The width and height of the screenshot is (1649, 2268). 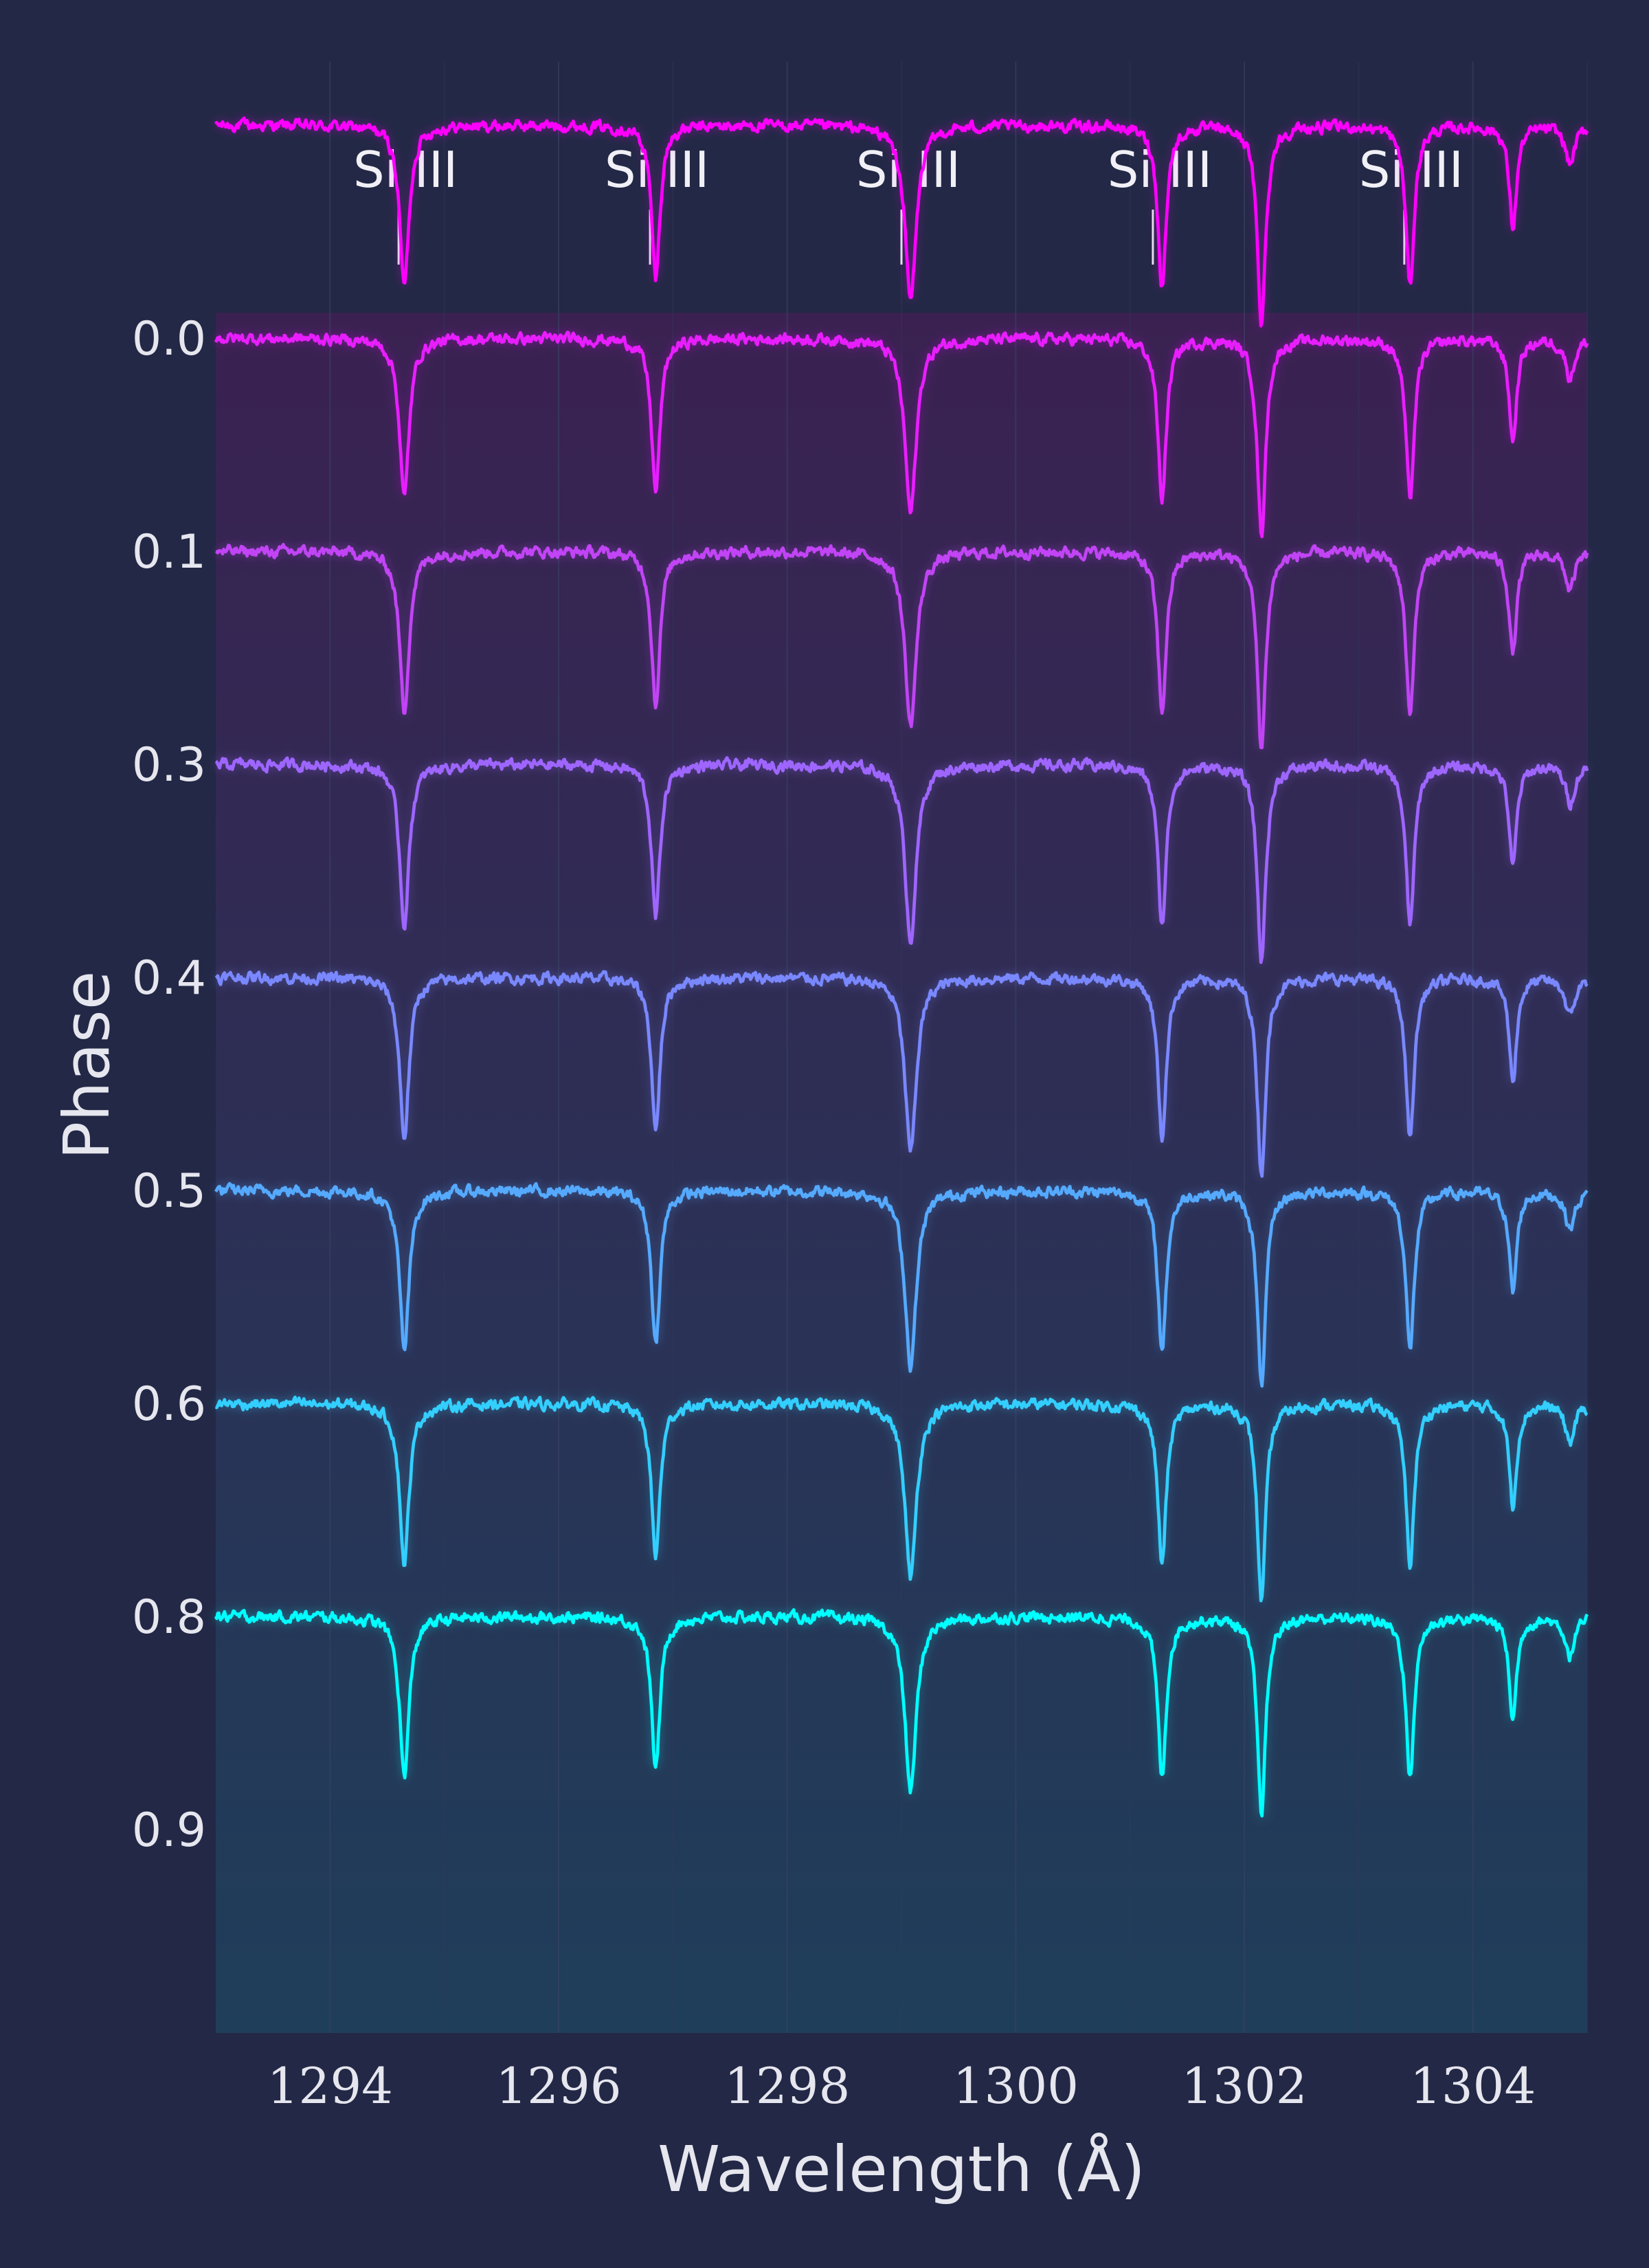 I want to click on x-tick-labels: 1294 1296 1298 1300 1302 1304, so click(x=901, y=2086).